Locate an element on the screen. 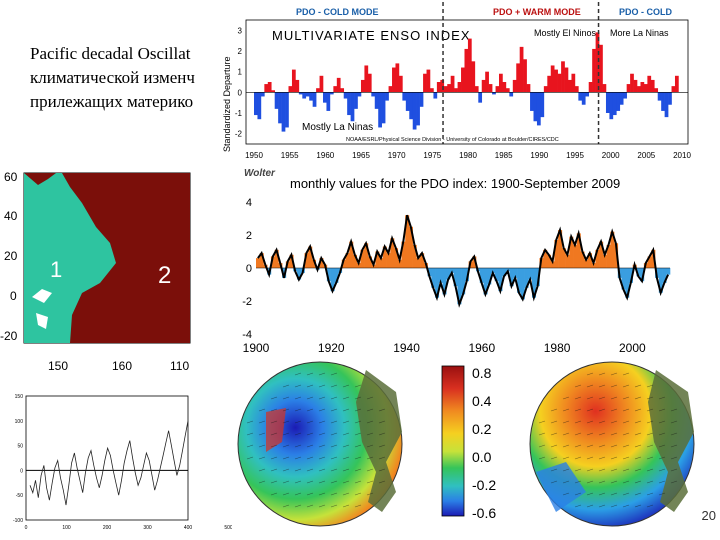 The width and height of the screenshot is (720, 540). mei-y-tick-group: 3 2 1 0 -1 -2 is located at coordinates (239, 82).